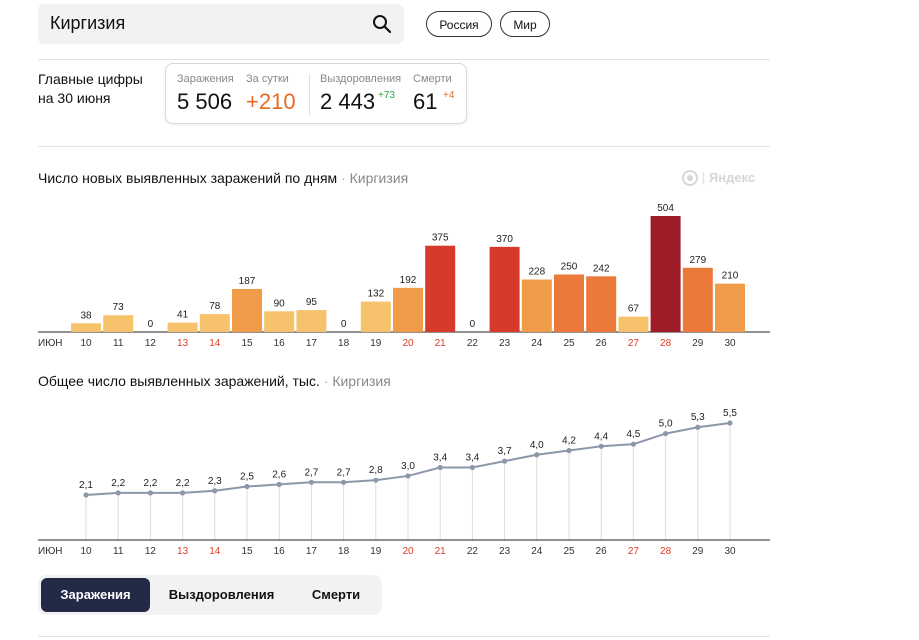 This screenshot has height=640, width=919. What do you see at coordinates (382, 24) in the screenshot?
I see `search-icon` at bounding box center [382, 24].